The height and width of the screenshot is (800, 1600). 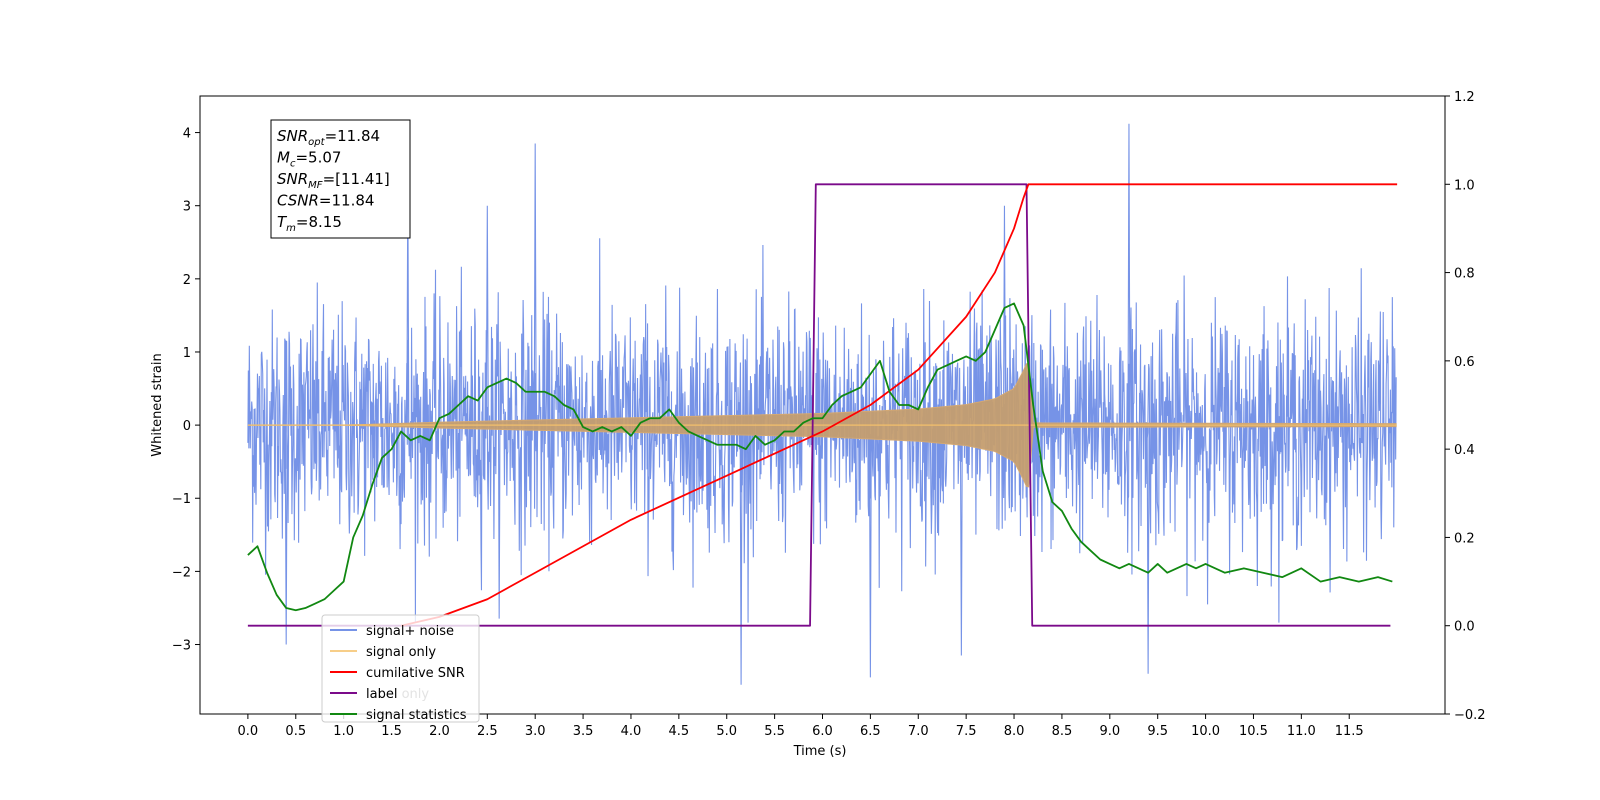 I want to click on y2-axis-ticks: −0.2 0.0 0.2 0.4 0.6 0.8 1.0 1.2, so click(x=1465, y=406).